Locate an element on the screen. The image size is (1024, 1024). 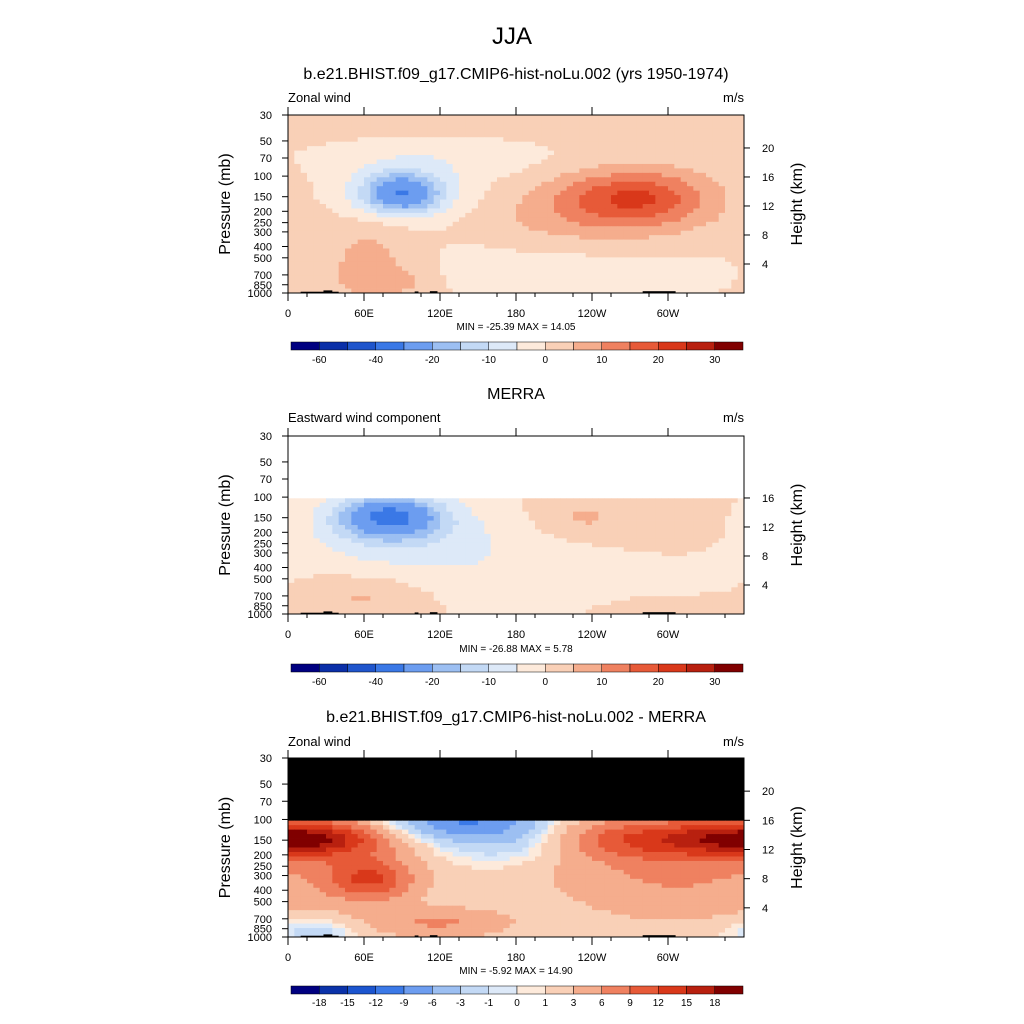
colorbar-box is located at coordinates (587, 346).